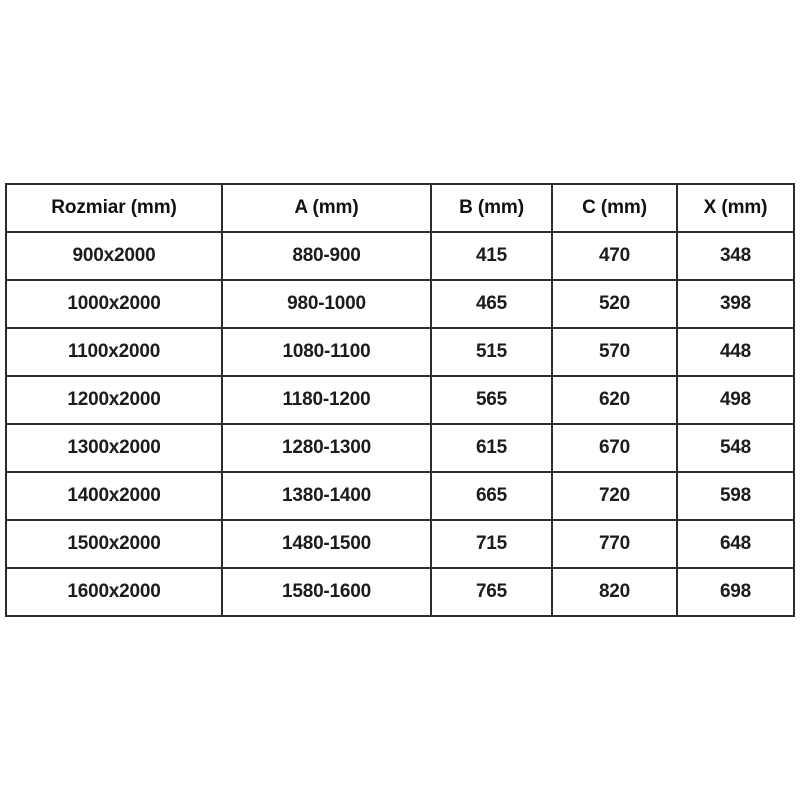 The height and width of the screenshot is (800, 800). What do you see at coordinates (735, 352) in the screenshot?
I see `cell-x: 448` at bounding box center [735, 352].